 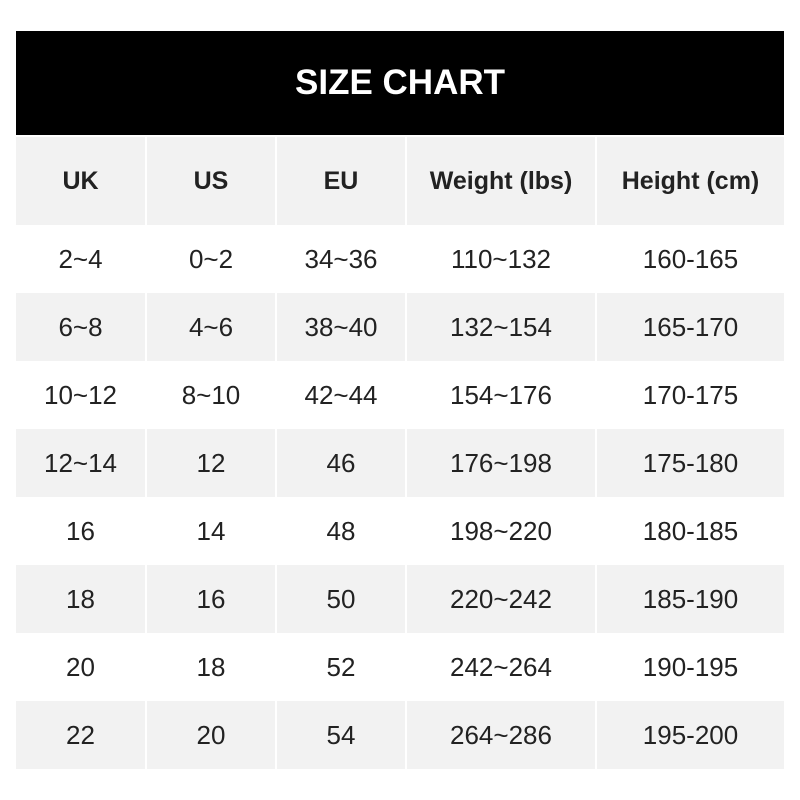 What do you see at coordinates (500, 531) in the screenshot?
I see `table-cell: 198~220` at bounding box center [500, 531].